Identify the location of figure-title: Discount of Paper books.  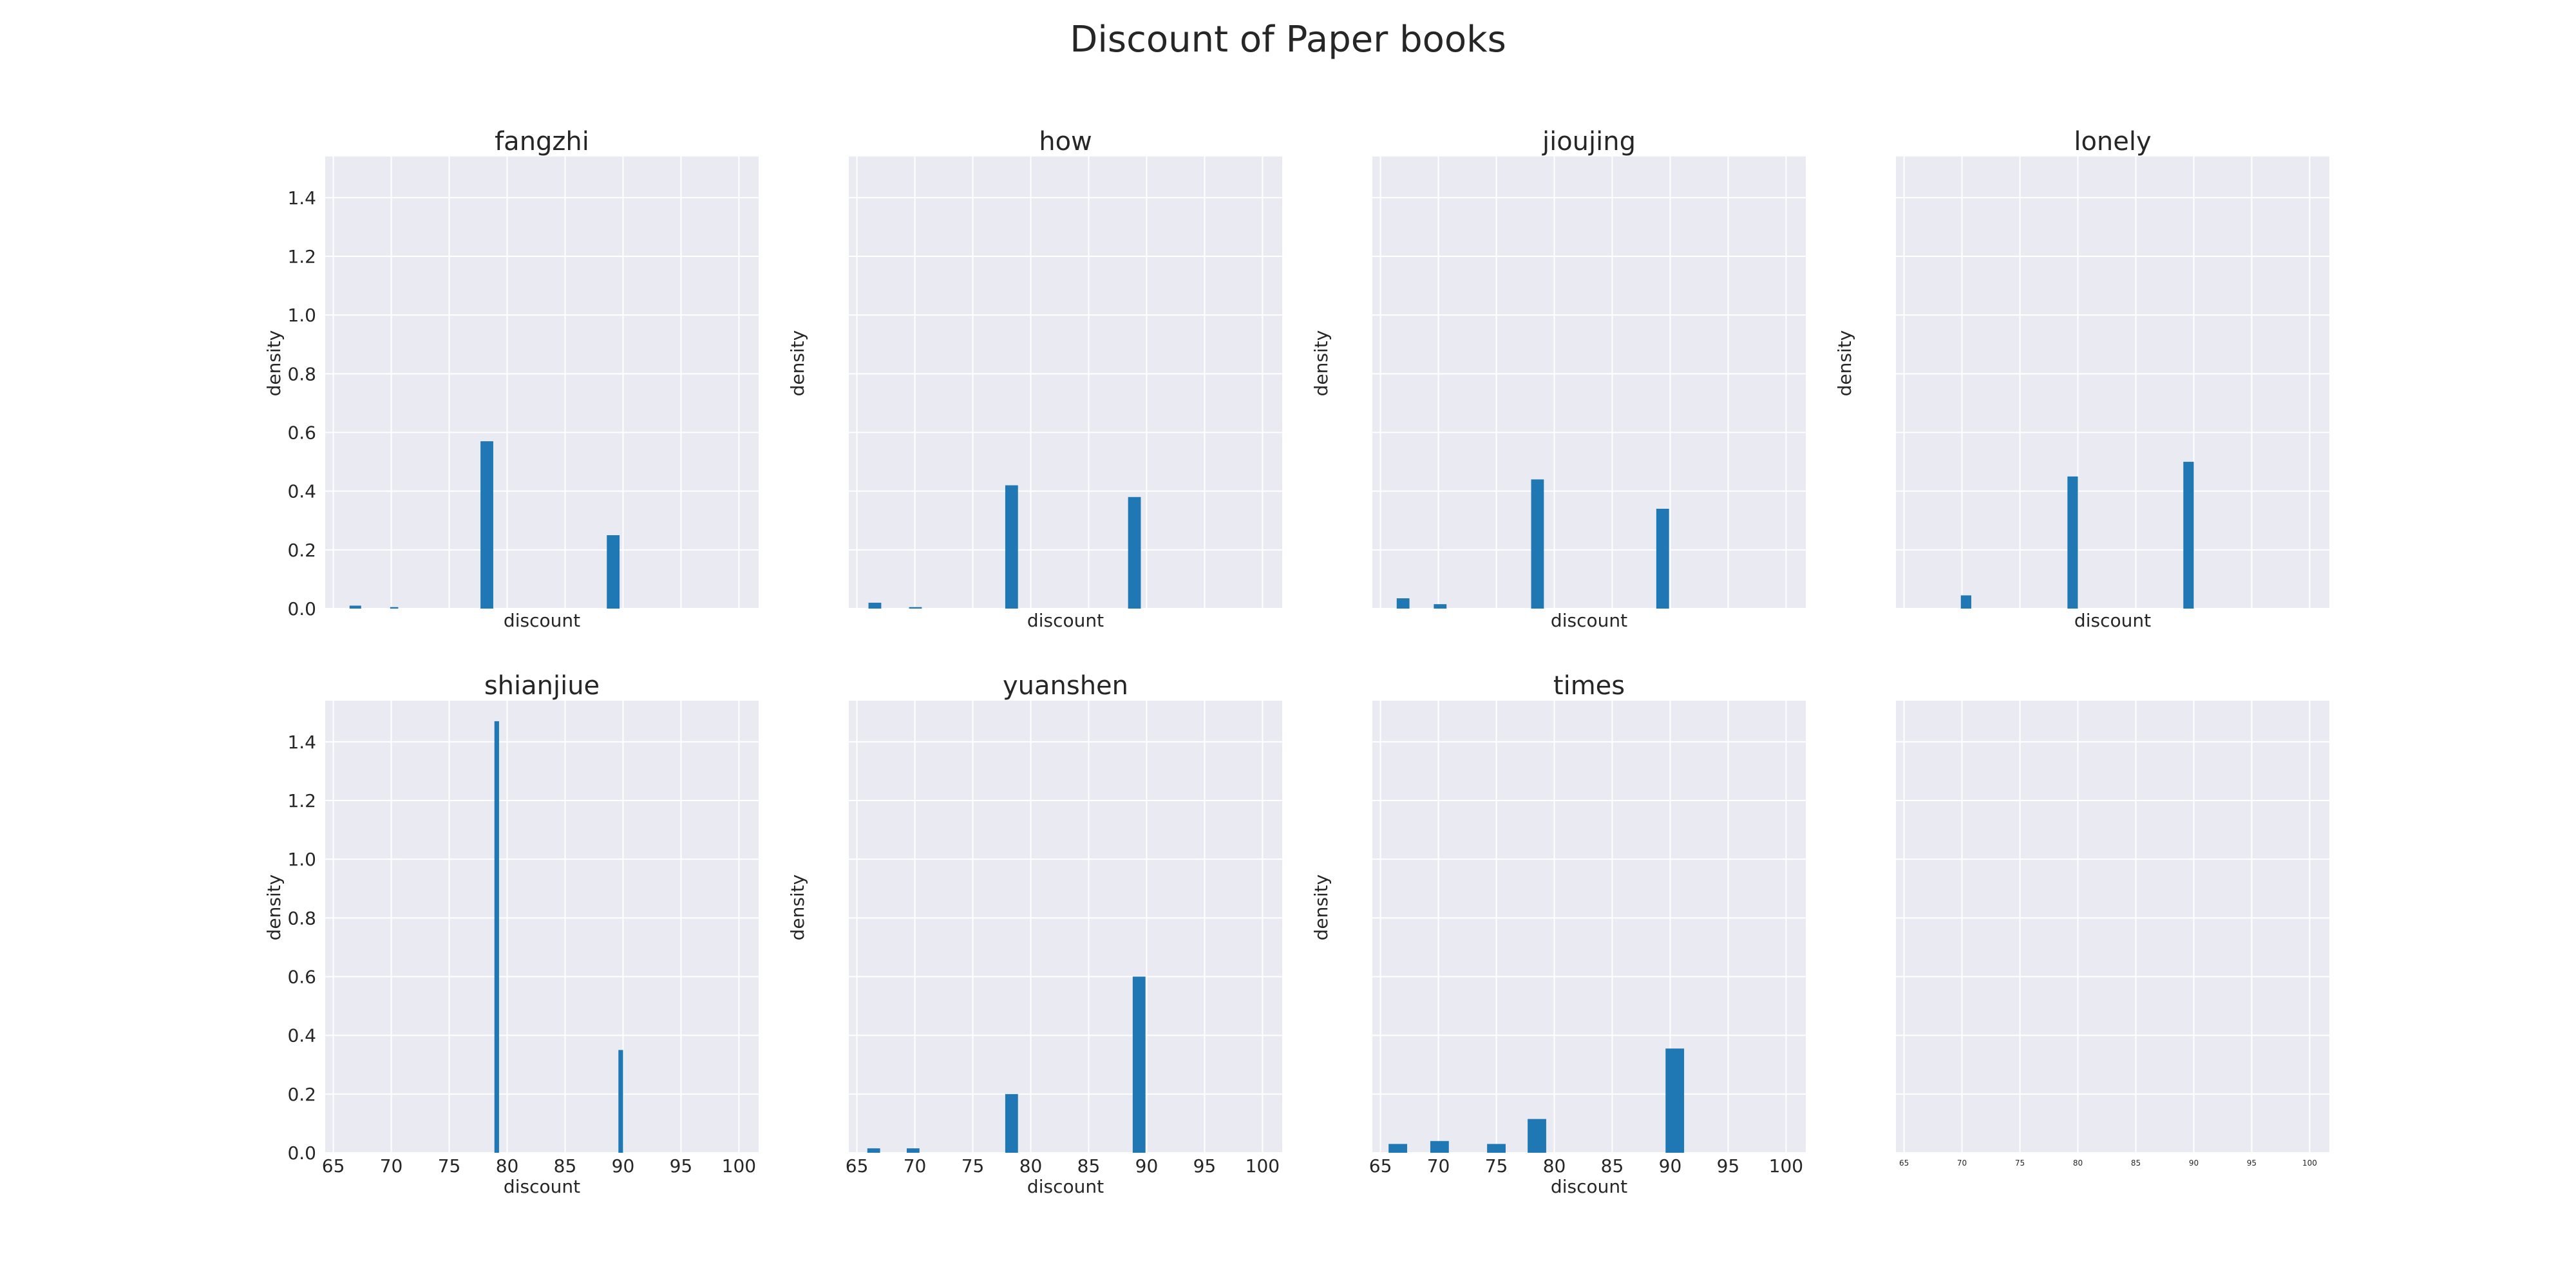
(1288, 40).